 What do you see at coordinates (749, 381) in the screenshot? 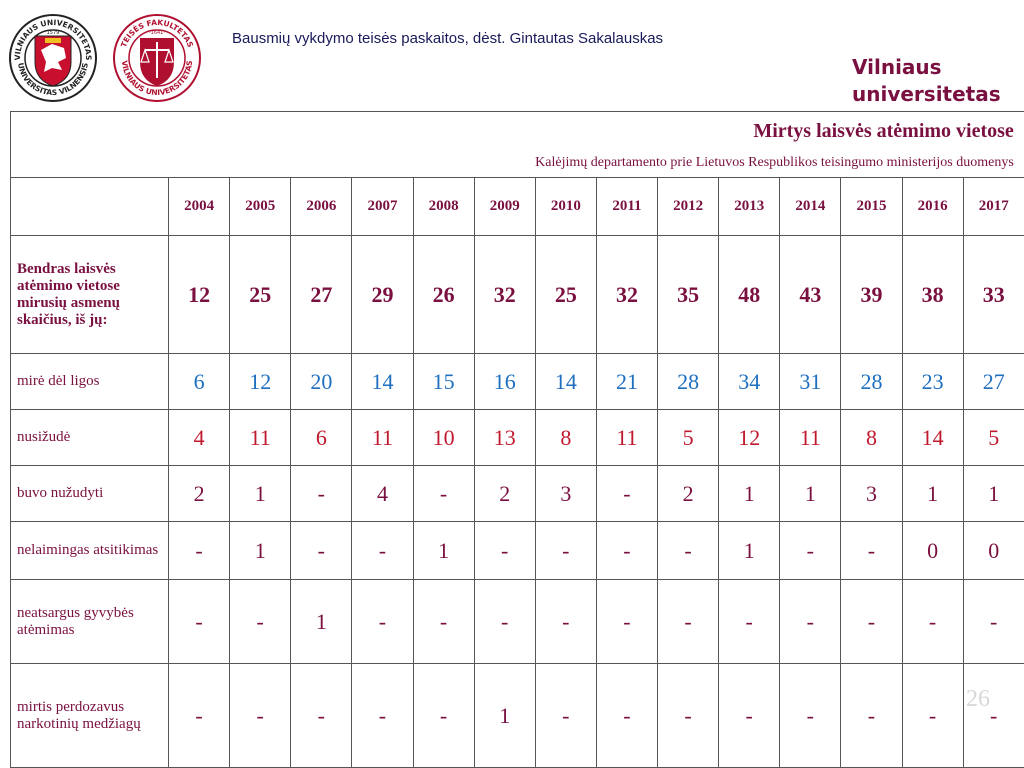
I see `value-cell: 34` at bounding box center [749, 381].